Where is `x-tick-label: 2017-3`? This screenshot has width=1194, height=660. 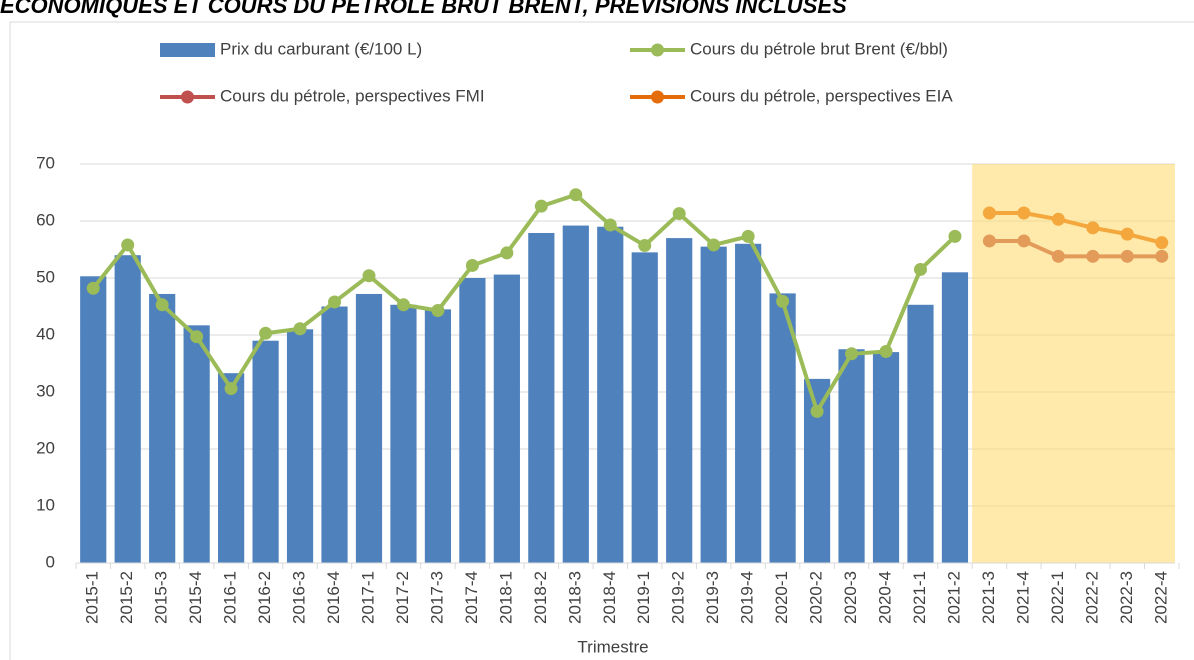 x-tick-label: 2017-3 is located at coordinates (436, 597).